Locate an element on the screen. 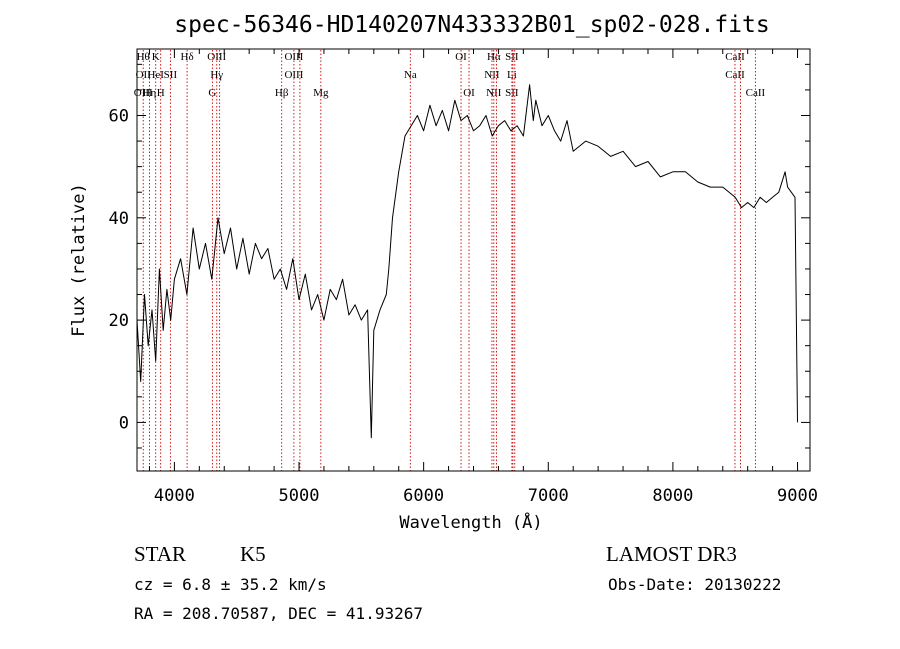 The image size is (900, 649). x-tick-label: 9000 is located at coordinates (797, 496).